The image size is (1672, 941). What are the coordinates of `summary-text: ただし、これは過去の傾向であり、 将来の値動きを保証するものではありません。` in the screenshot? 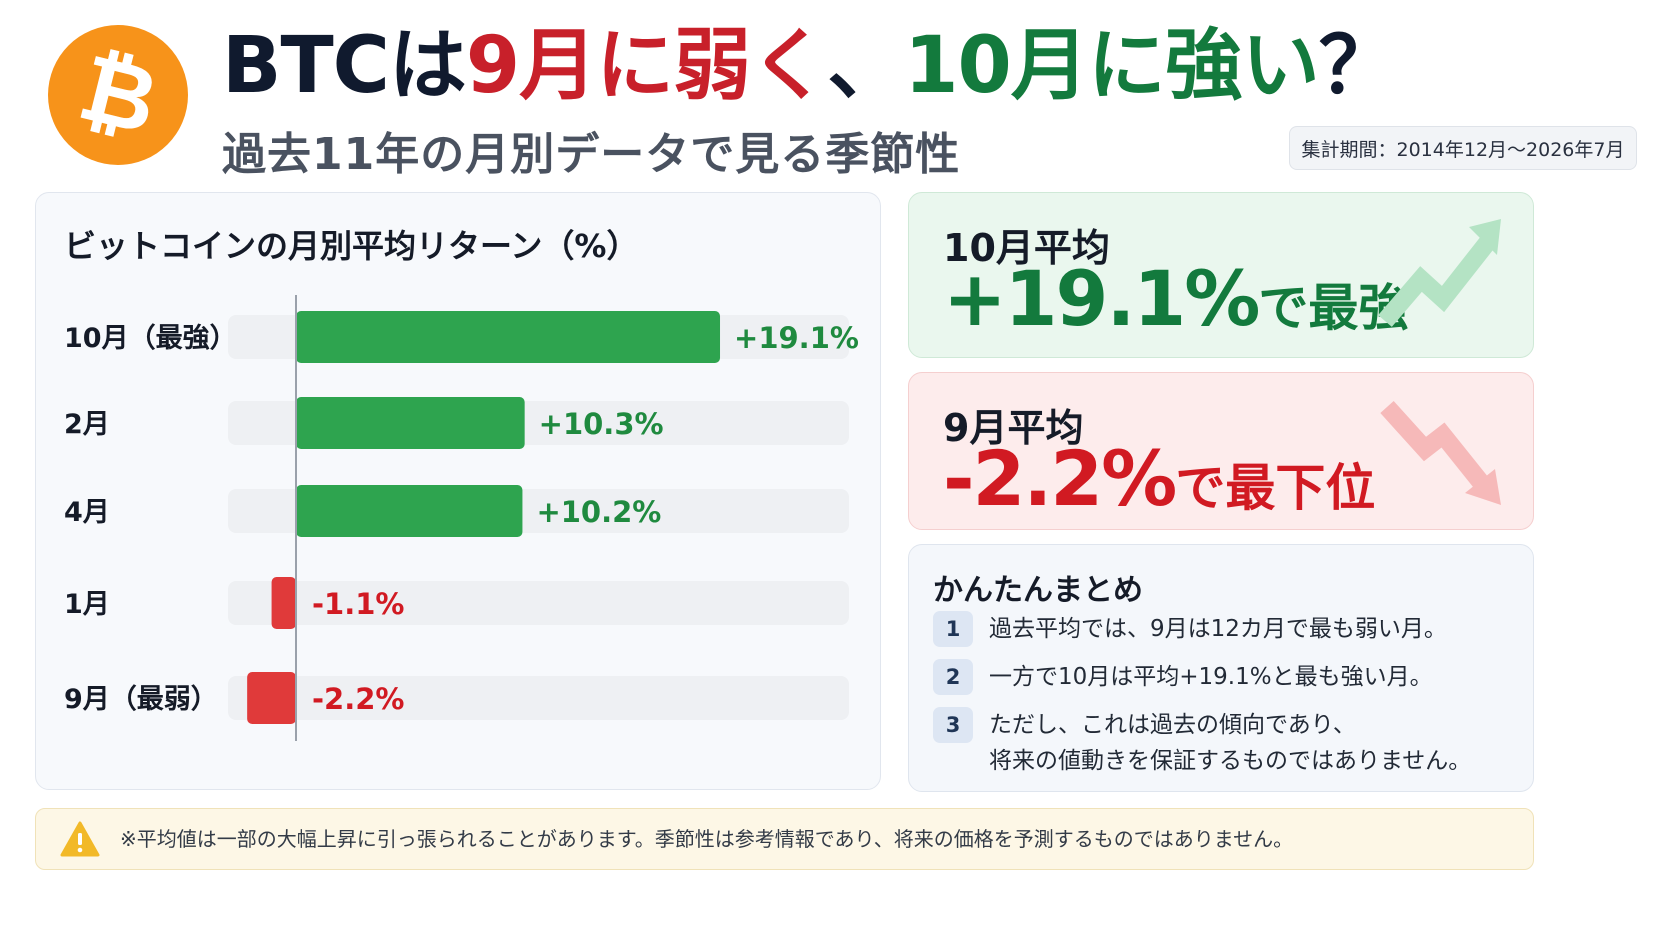 It's located at (1230, 743).